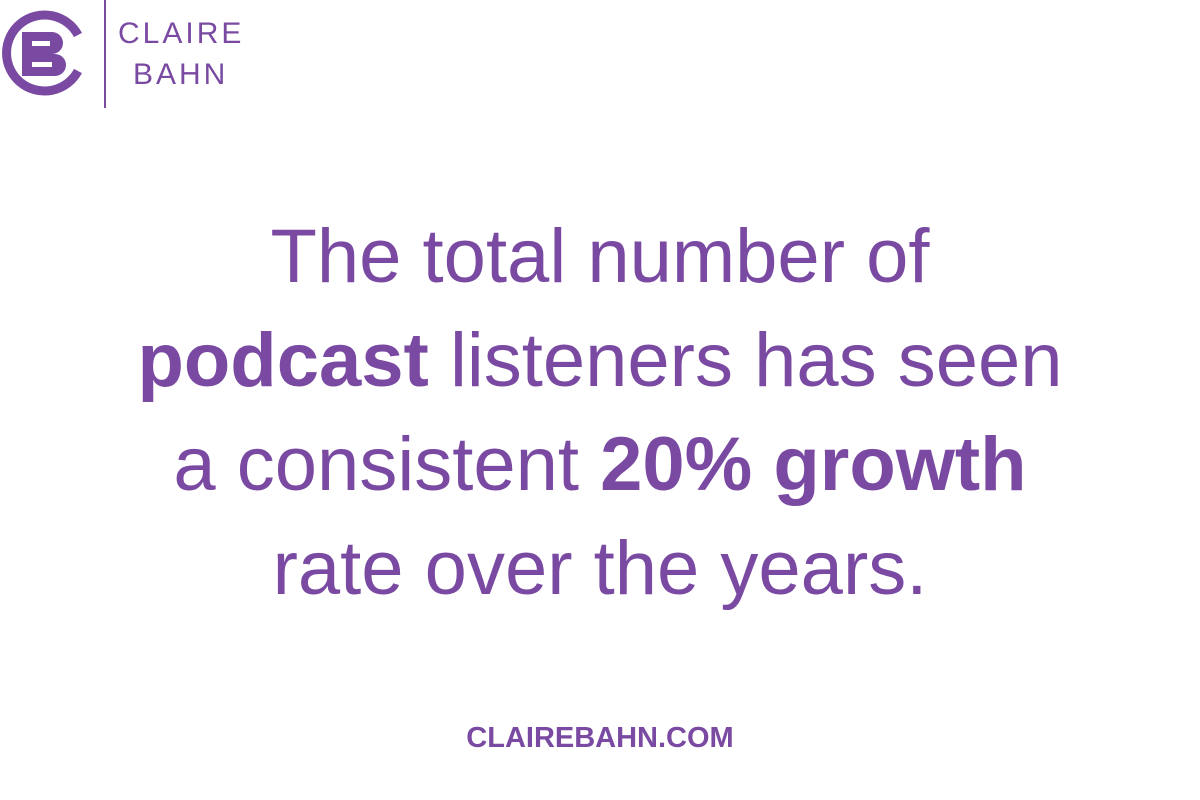  I want to click on quote-emphasis: podcast, so click(283, 360).